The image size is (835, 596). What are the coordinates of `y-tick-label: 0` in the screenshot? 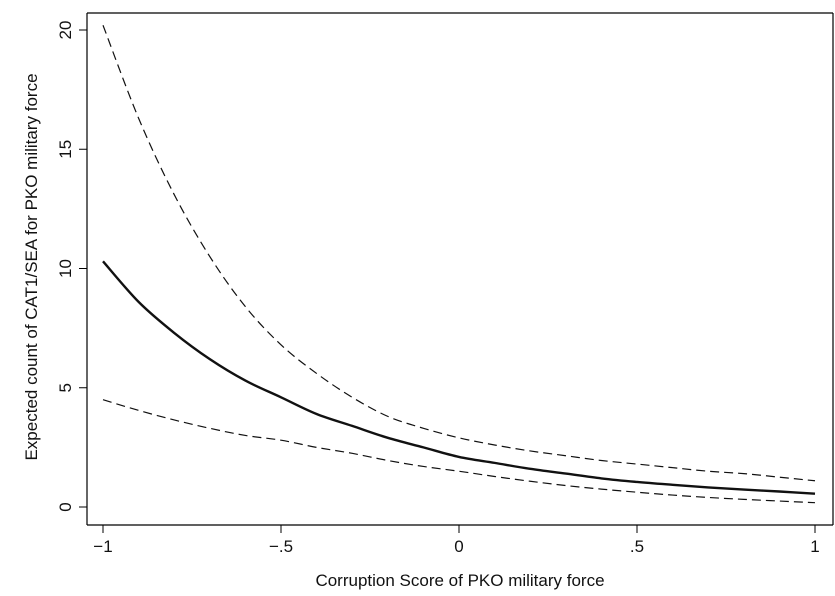 It's located at (65, 506).